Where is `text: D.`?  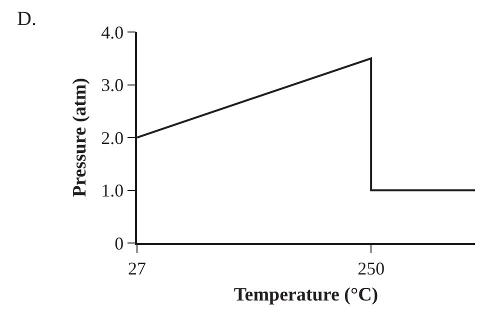
text: D. is located at coordinates (26, 19).